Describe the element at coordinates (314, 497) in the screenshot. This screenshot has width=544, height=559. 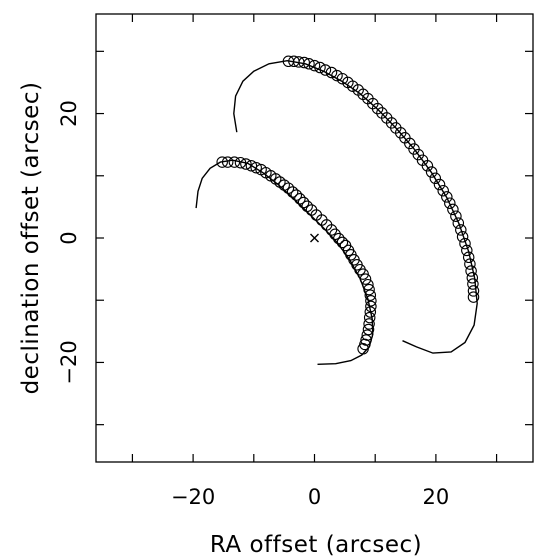
I see `x-tick-label: 0` at that location.